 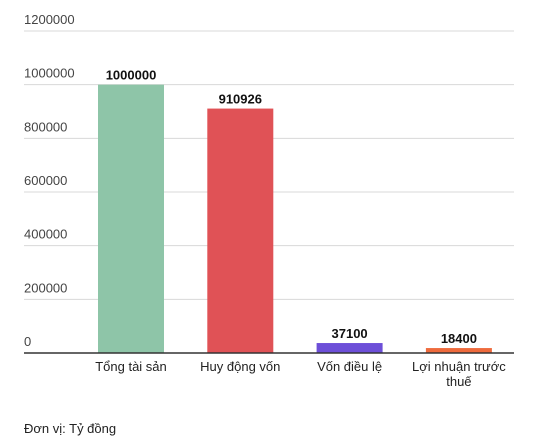 What do you see at coordinates (45, 287) in the screenshot?
I see `y-tick-label: 200000` at bounding box center [45, 287].